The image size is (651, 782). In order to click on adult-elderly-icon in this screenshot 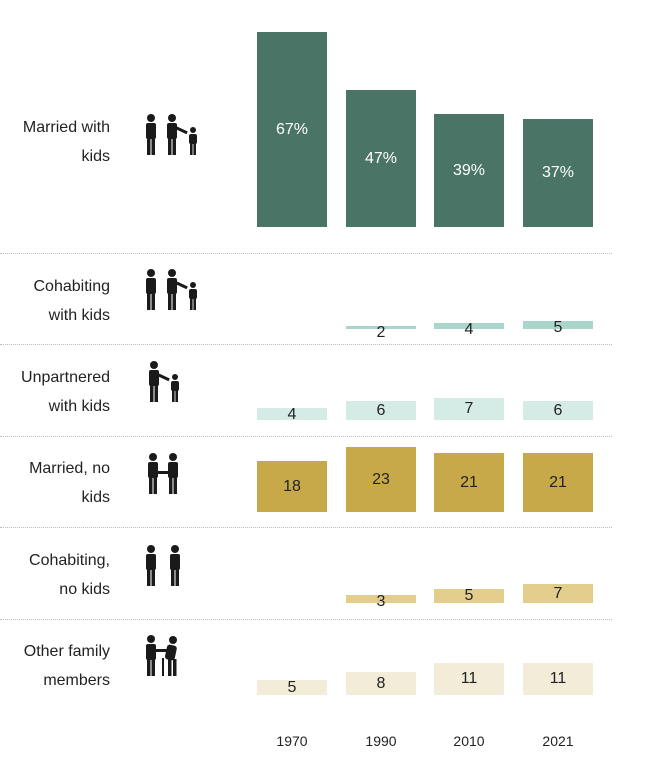, I will do `click(173, 659)`.